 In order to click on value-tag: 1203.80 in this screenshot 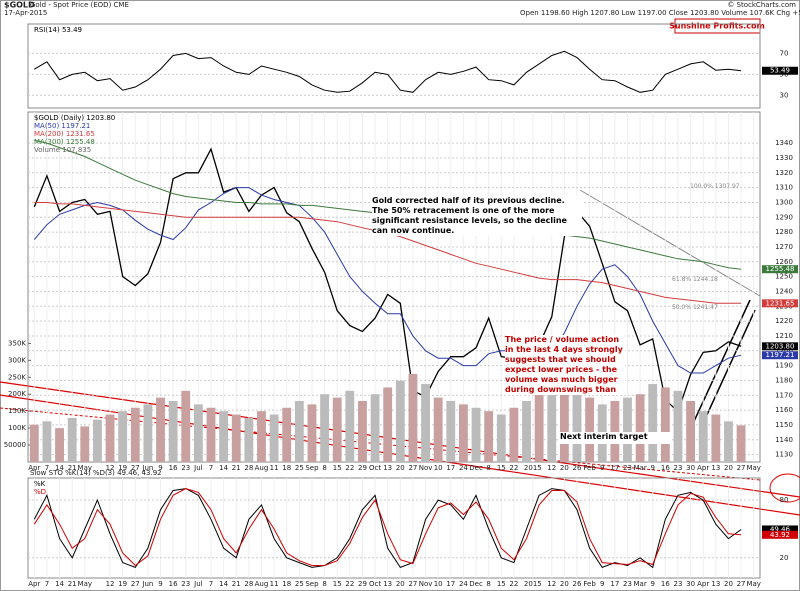, I will do `click(780, 346)`.